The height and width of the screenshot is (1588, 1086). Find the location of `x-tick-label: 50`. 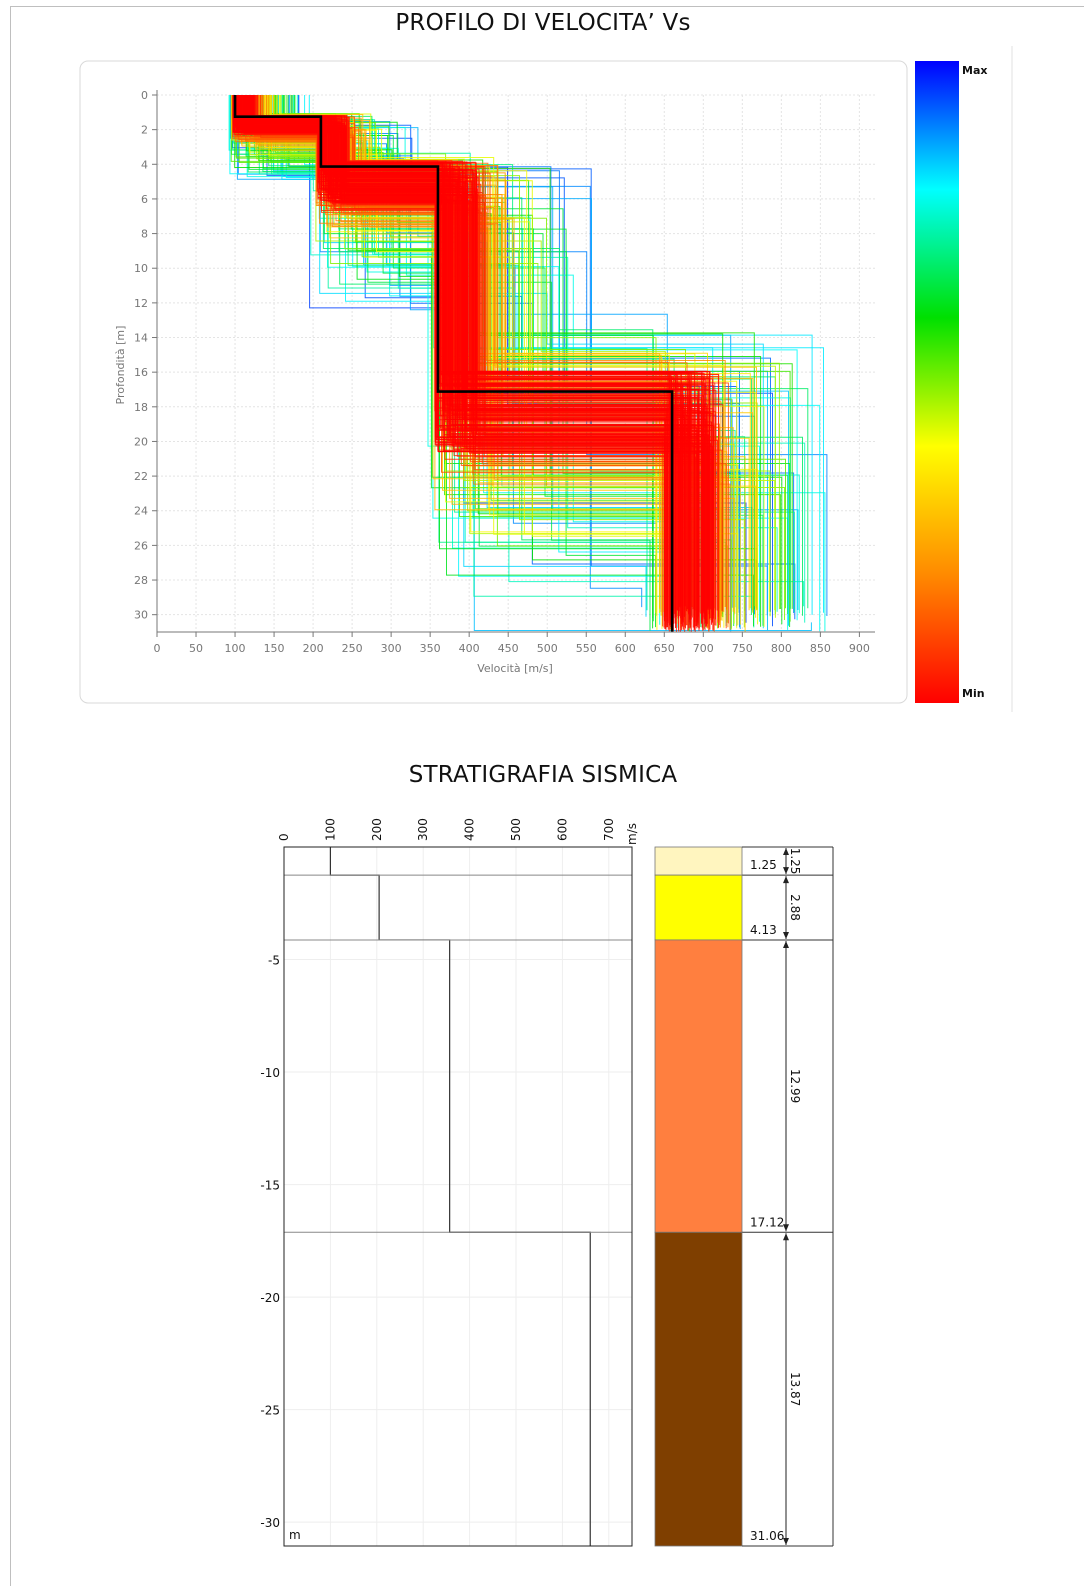

x-tick-label: 50 is located at coordinates (196, 648).